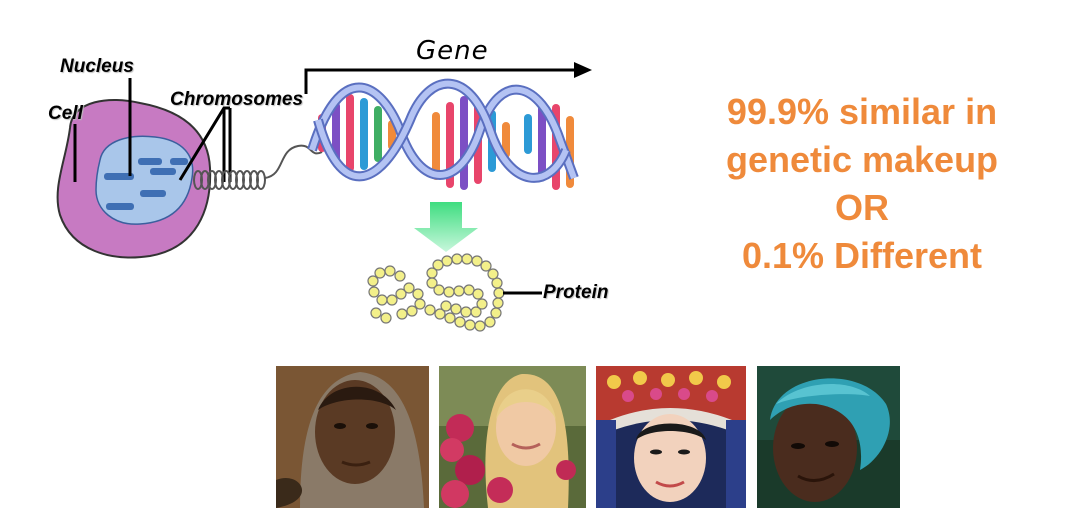 This screenshot has width=1074, height=522. Describe the element at coordinates (512, 437) in the screenshot. I see `portrait-2-blonde-woman-with-flowers` at that location.